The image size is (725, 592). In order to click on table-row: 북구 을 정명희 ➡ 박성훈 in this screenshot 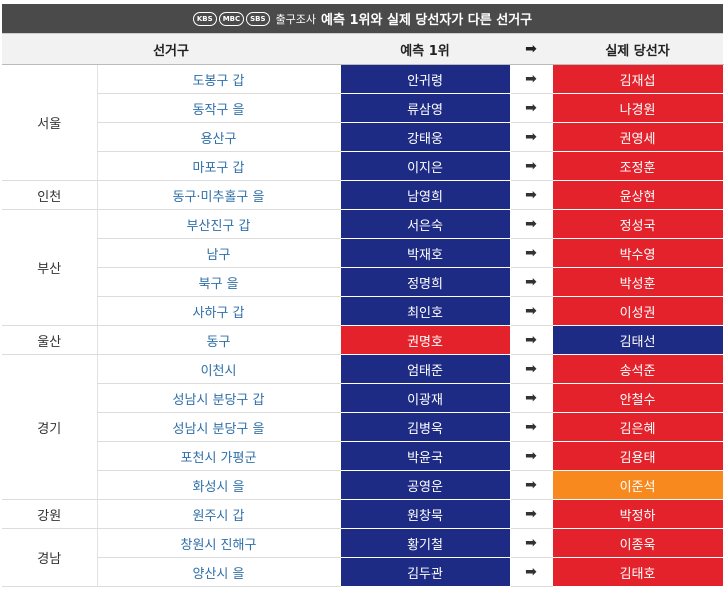, I will do `click(363, 282)`.